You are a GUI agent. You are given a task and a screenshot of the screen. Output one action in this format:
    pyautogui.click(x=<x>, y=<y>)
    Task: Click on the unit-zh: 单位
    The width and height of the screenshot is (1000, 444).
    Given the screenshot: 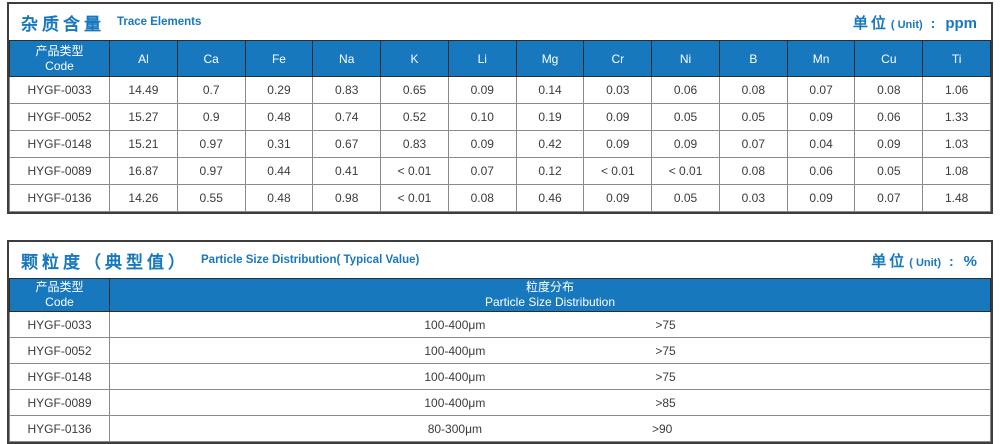 What is the action you would take?
    pyautogui.click(x=870, y=23)
    